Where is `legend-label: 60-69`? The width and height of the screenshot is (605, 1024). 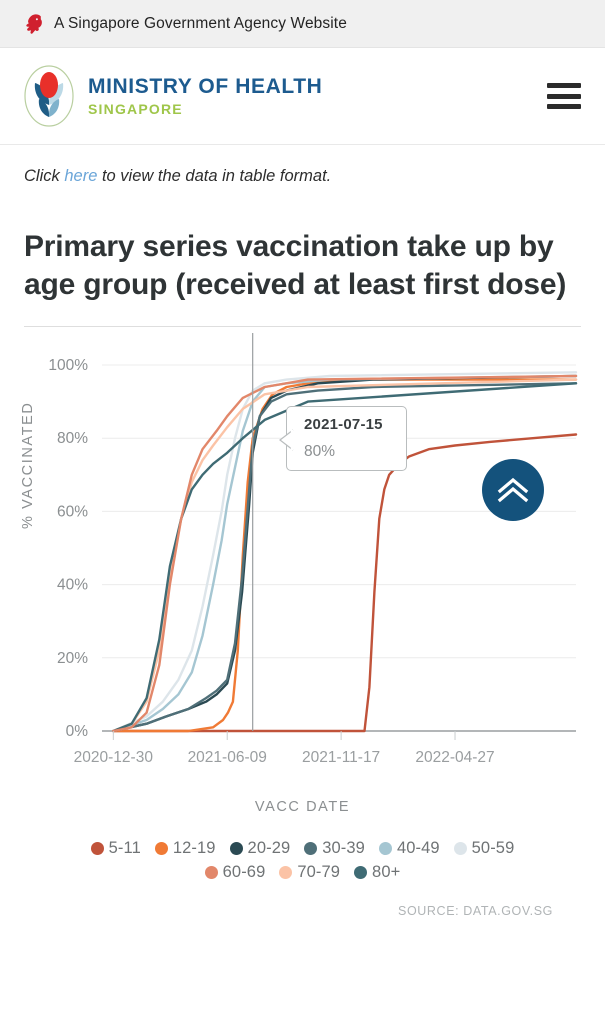 legend-label: 60-69 is located at coordinates (244, 871).